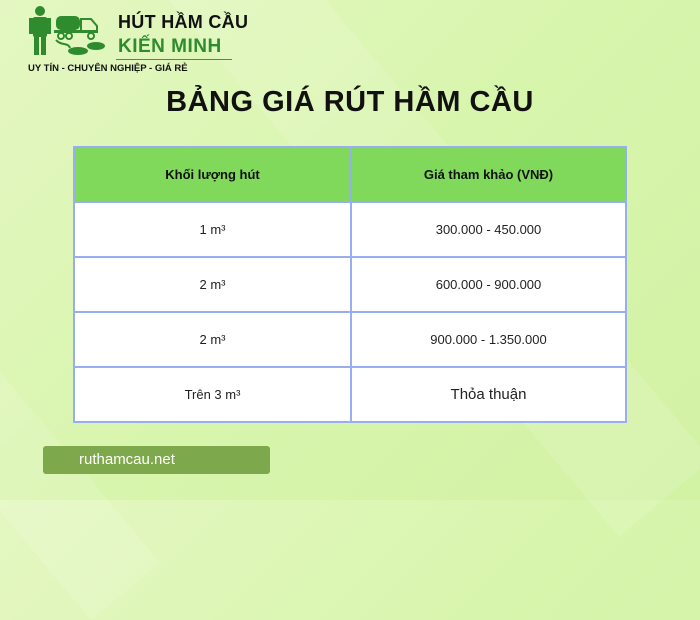 Image resolution: width=700 pixels, height=620 pixels. Describe the element at coordinates (488, 284) in the screenshot. I see `cell-price: 600.000 - 900.000` at that location.